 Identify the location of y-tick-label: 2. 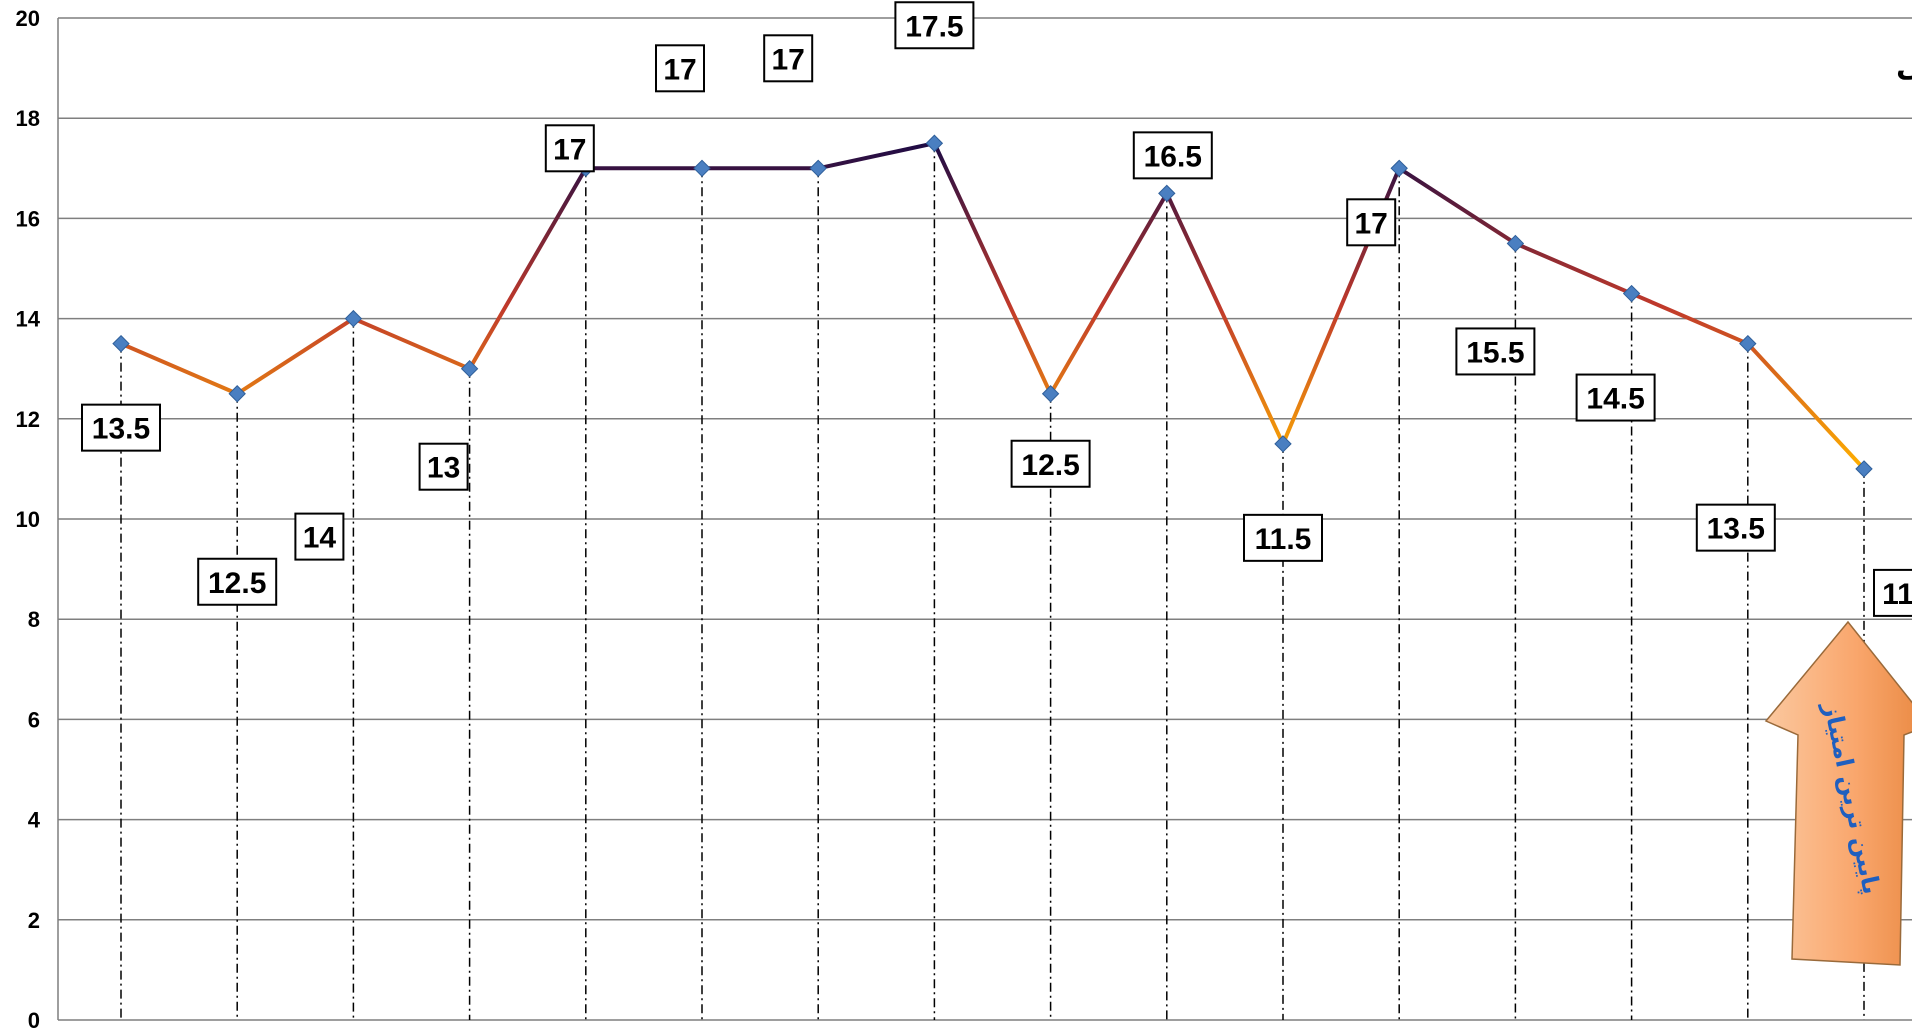
(34, 920).